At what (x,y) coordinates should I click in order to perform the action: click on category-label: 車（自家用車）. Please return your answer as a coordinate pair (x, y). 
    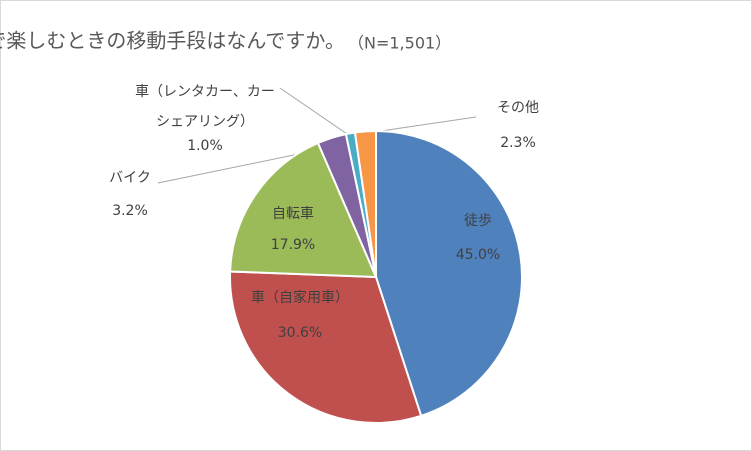
    Looking at the image, I should click on (300, 297).